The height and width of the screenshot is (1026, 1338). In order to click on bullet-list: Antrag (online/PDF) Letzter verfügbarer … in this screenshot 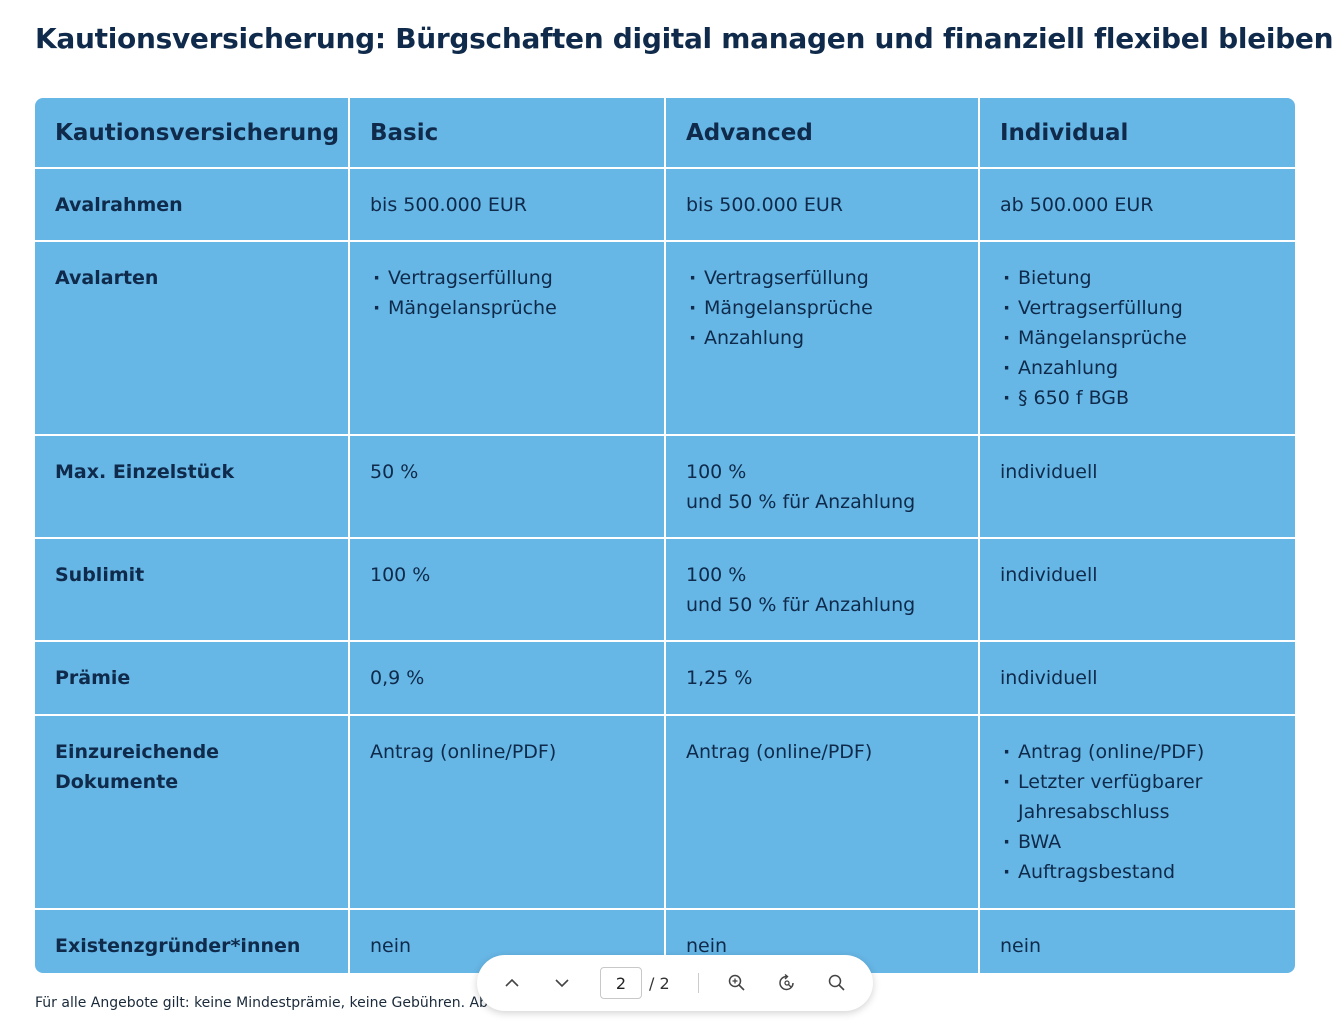, I will do `click(1137, 812)`.